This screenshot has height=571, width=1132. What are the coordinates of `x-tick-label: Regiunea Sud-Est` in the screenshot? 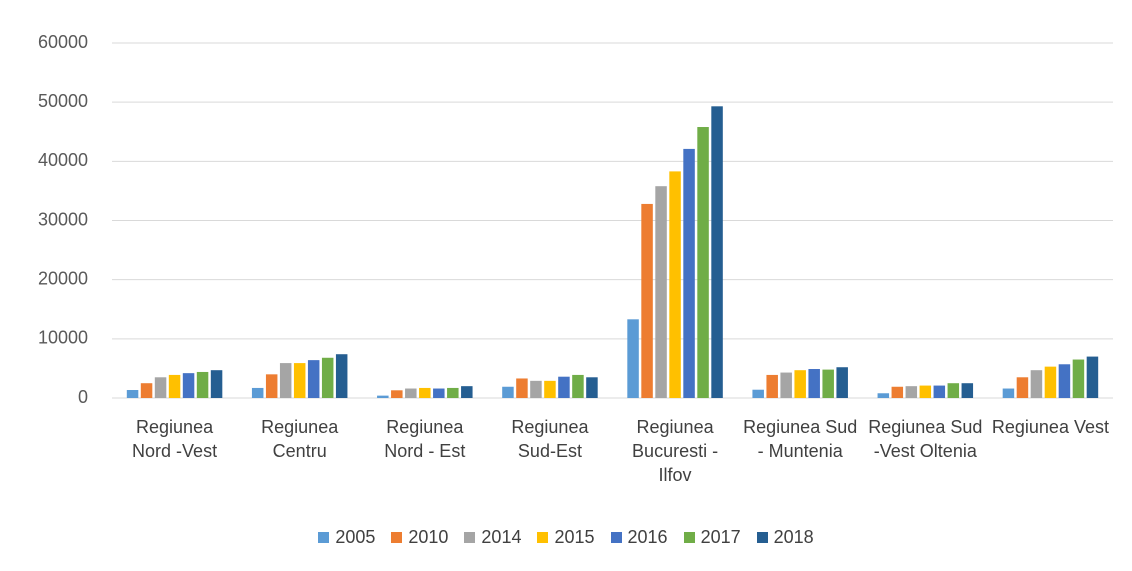 It's located at (550, 439).